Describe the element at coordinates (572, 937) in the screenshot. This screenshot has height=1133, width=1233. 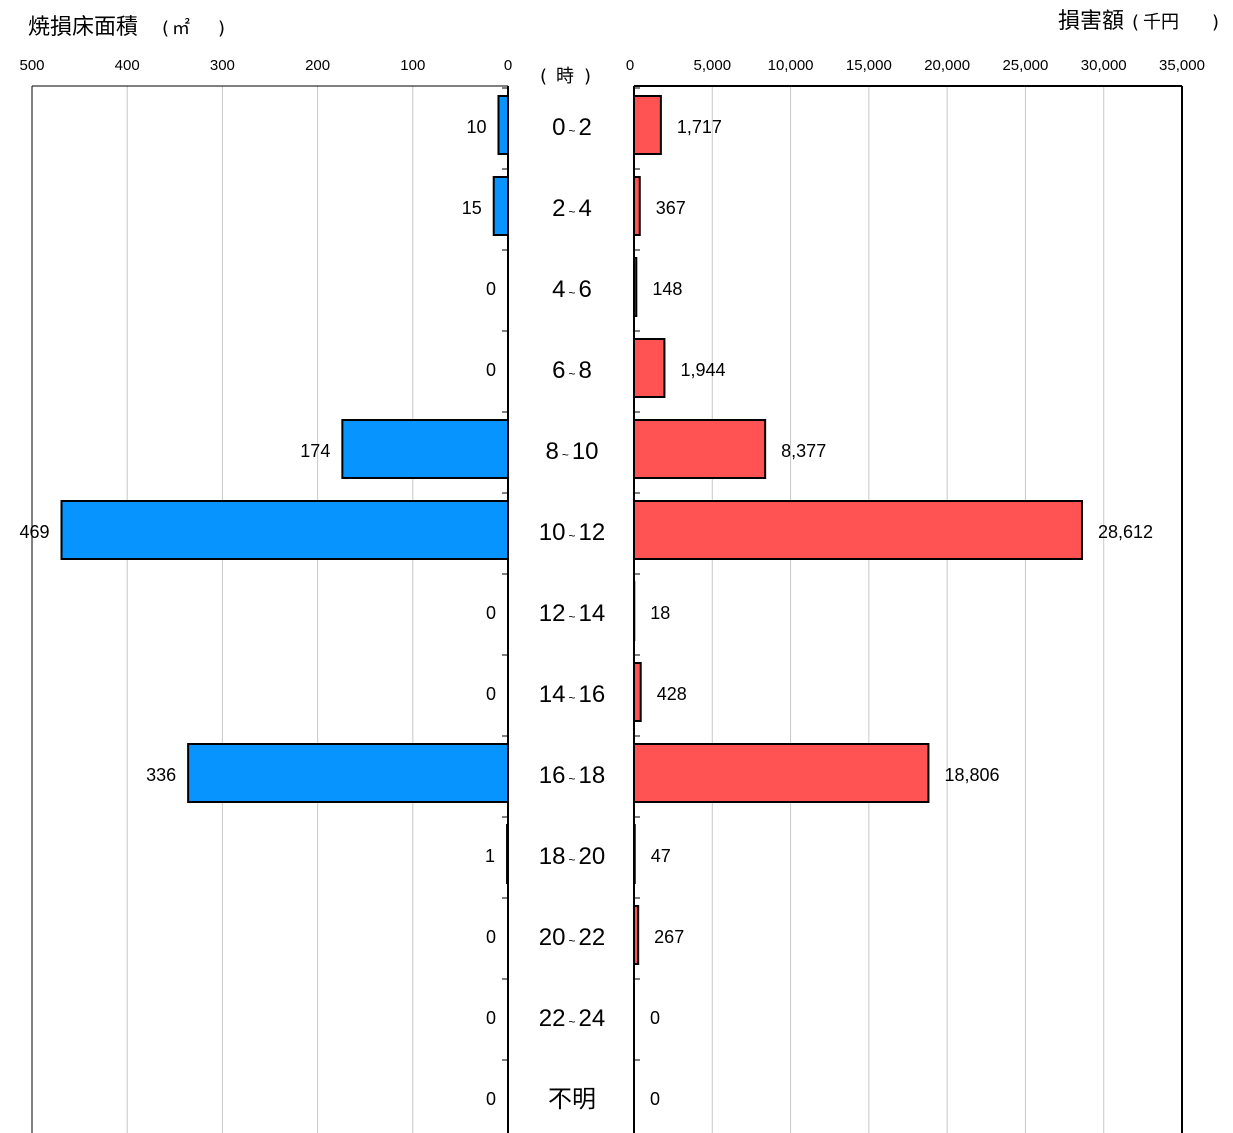
I see `category-label: 20 ~22` at that location.